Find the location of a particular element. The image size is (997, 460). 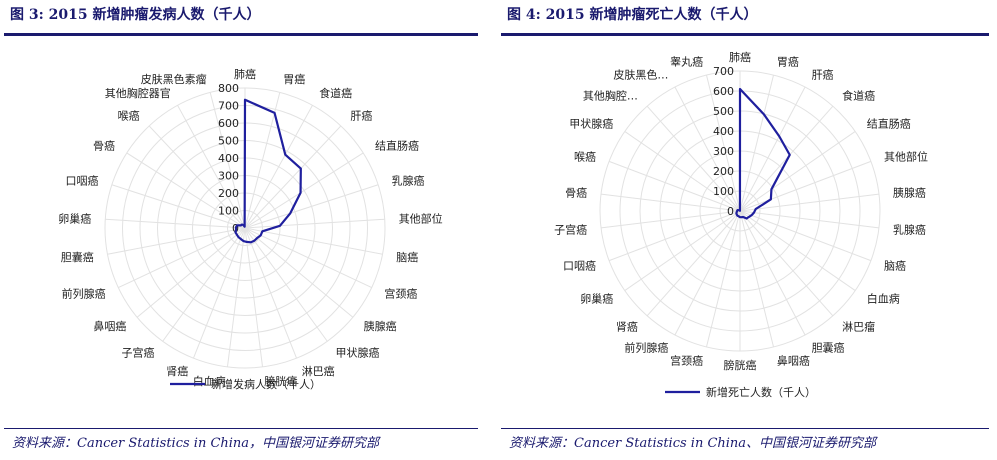

title-rule is located at coordinates (241, 34).